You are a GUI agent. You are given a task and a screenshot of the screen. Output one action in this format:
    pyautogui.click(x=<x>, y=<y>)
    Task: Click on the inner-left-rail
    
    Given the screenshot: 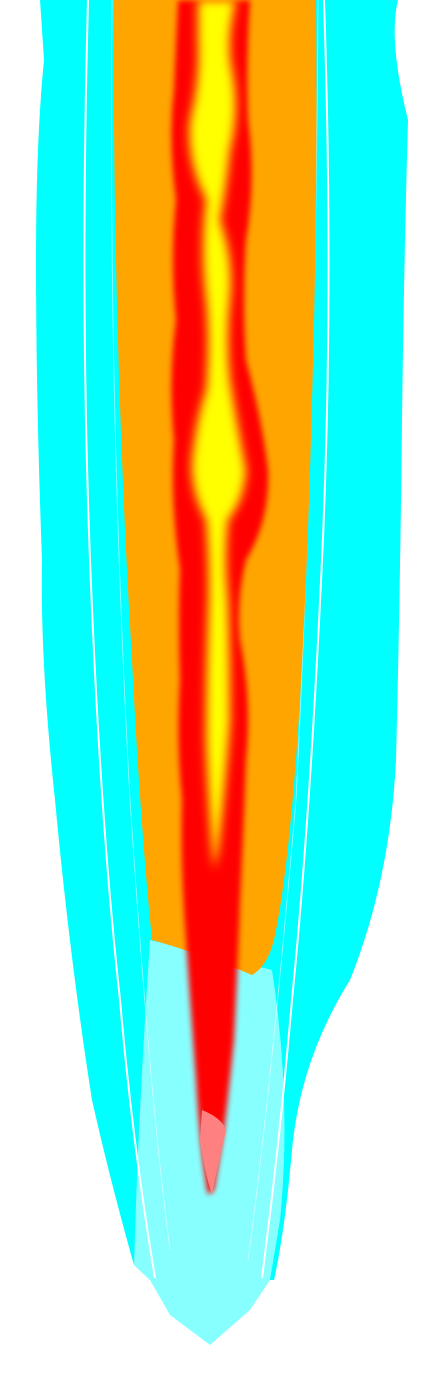 What is the action you would take?
    pyautogui.click(x=140, y=625)
    